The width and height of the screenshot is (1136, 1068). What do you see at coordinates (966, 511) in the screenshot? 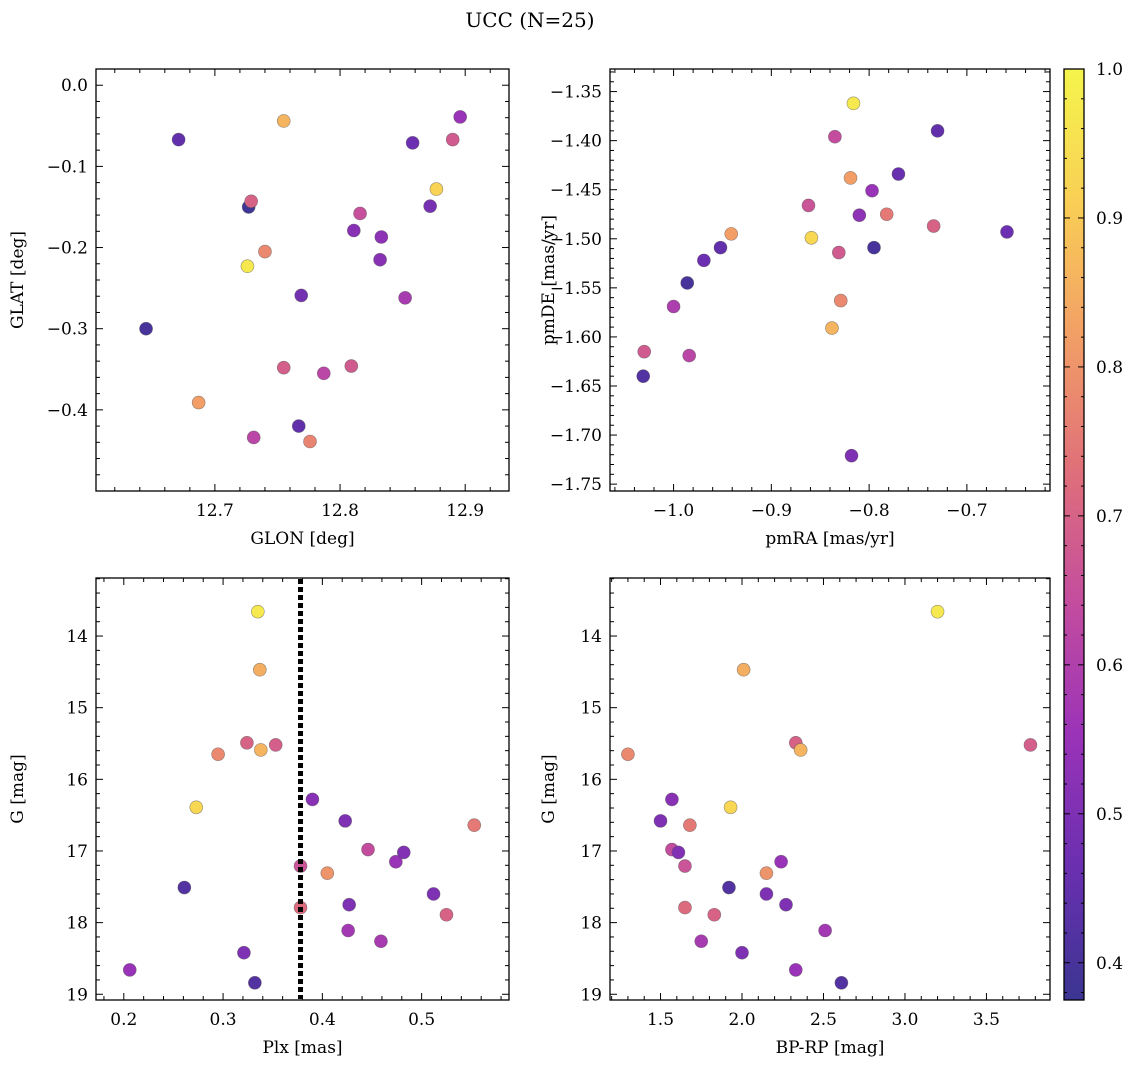
I see `x-tick-label: −0.7` at bounding box center [966, 511].